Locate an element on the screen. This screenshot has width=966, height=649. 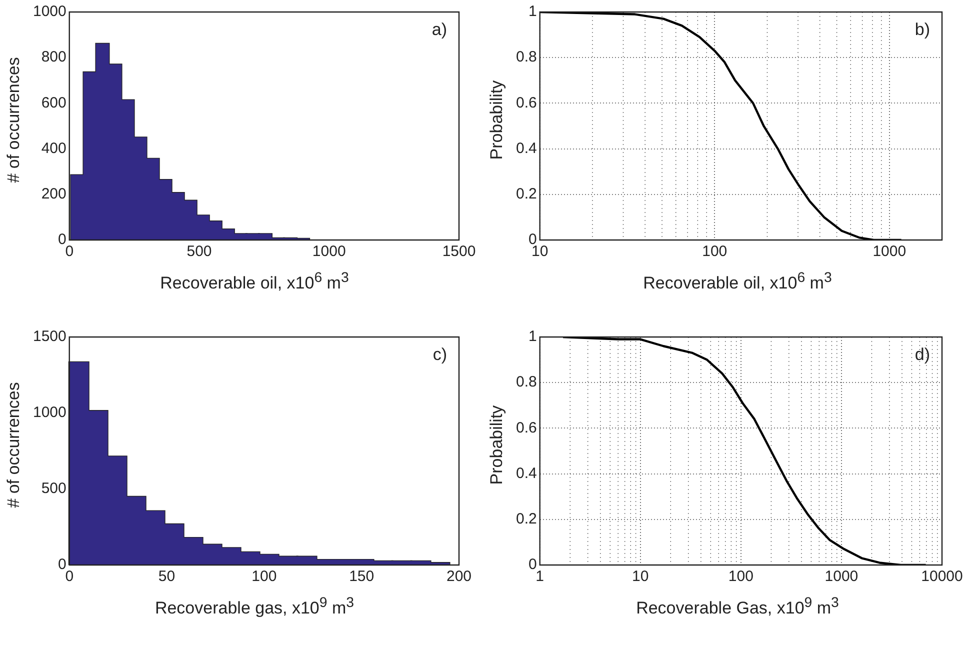
x-tick-label: 200 is located at coordinates (459, 577).